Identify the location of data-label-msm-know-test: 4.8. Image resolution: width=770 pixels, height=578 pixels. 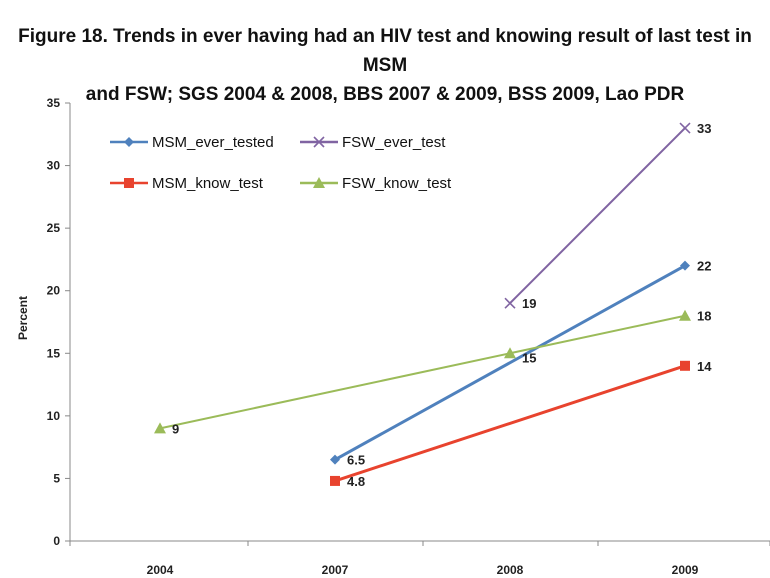
(356, 481).